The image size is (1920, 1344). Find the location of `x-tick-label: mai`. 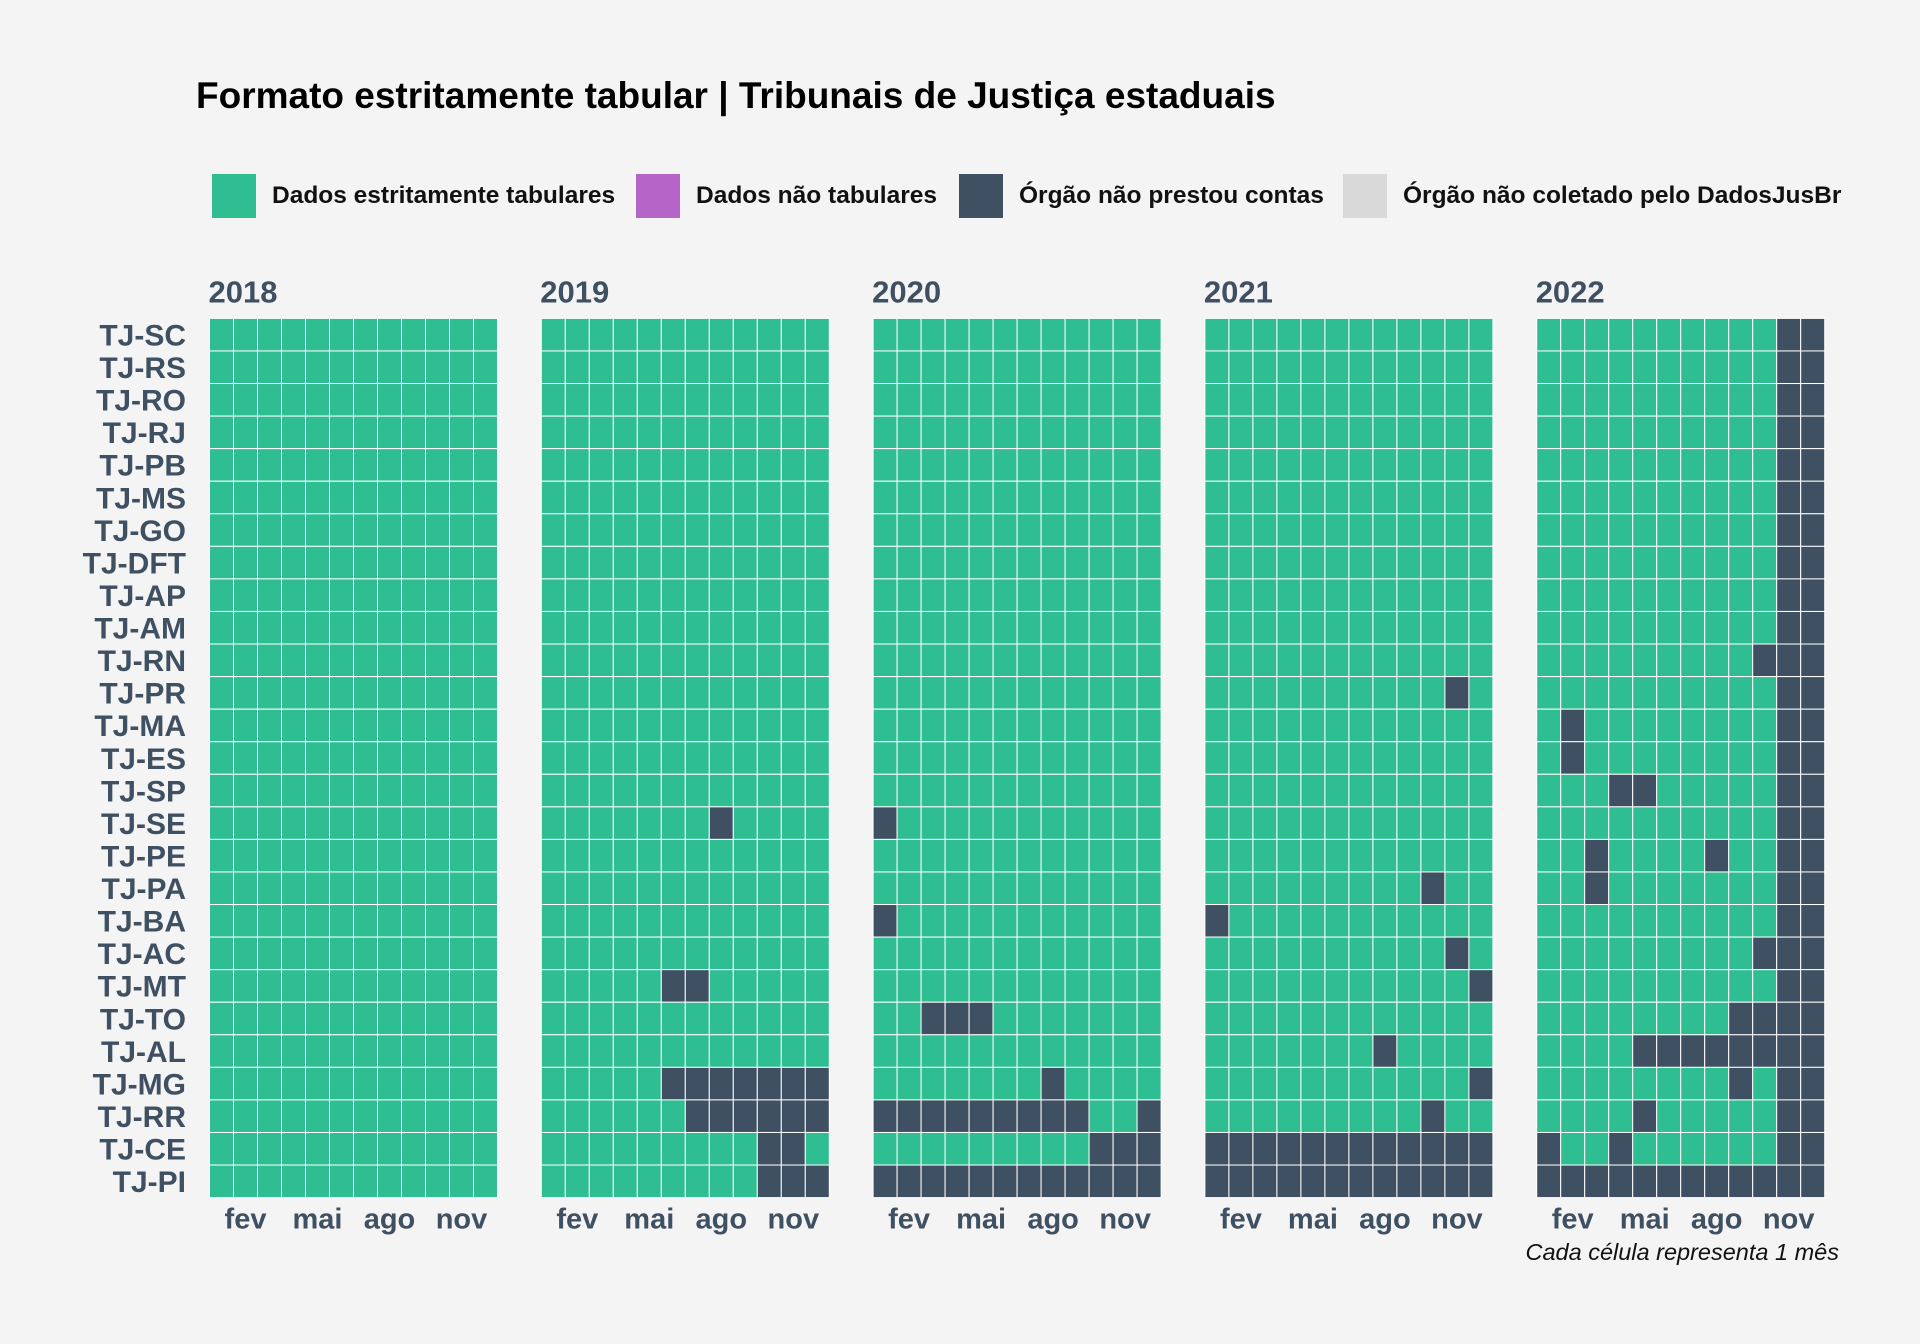

x-tick-label: mai is located at coordinates (1313, 1219).